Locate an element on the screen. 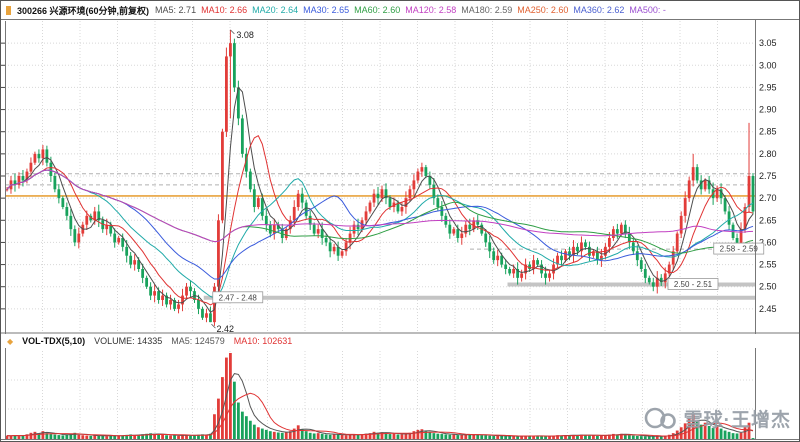 This screenshot has width=800, height=442. header-ma-label: MA500: - is located at coordinates (647, 10).